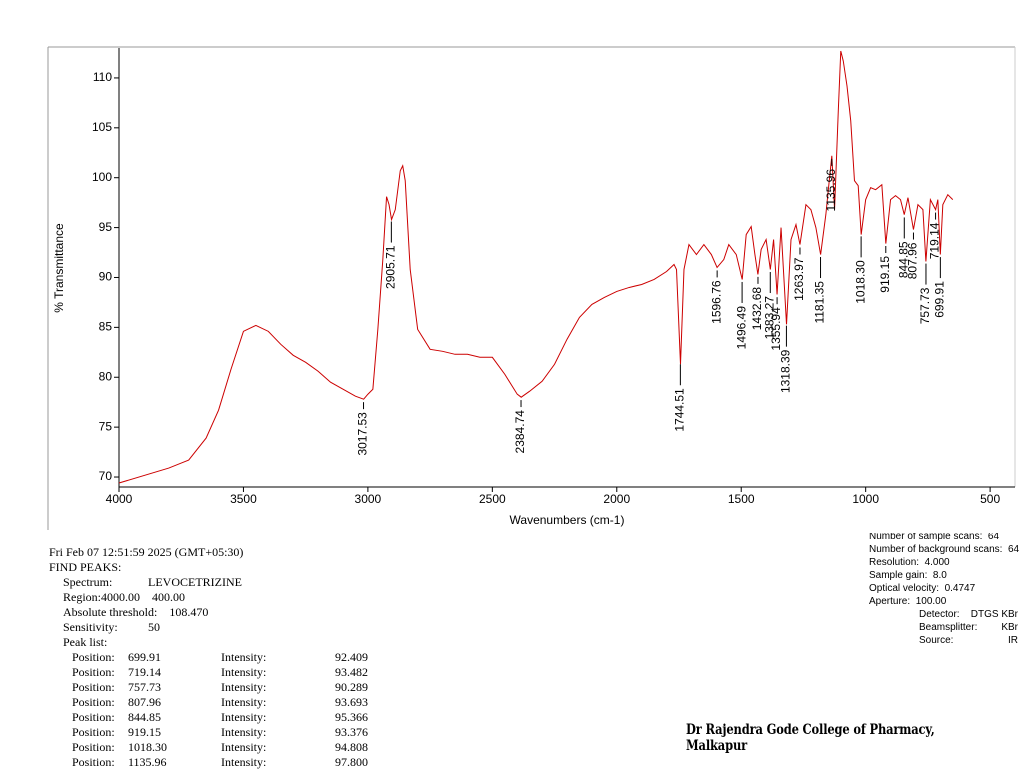  Describe the element at coordinates (776, 329) in the screenshot. I see `peak-label: 1355.94` at that location.